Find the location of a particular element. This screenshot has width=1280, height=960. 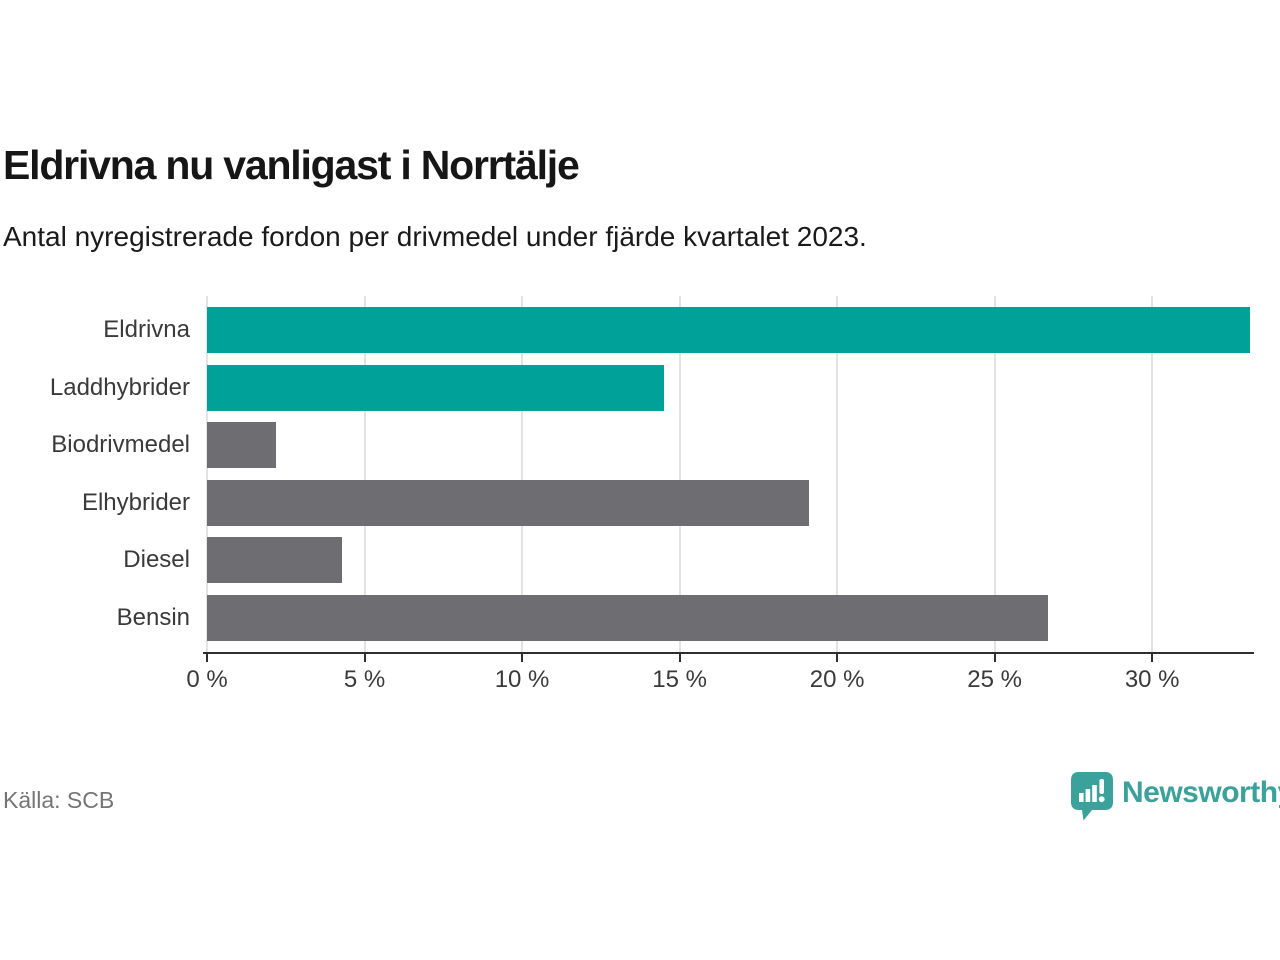

category-label: Diesel is located at coordinates (156, 559).